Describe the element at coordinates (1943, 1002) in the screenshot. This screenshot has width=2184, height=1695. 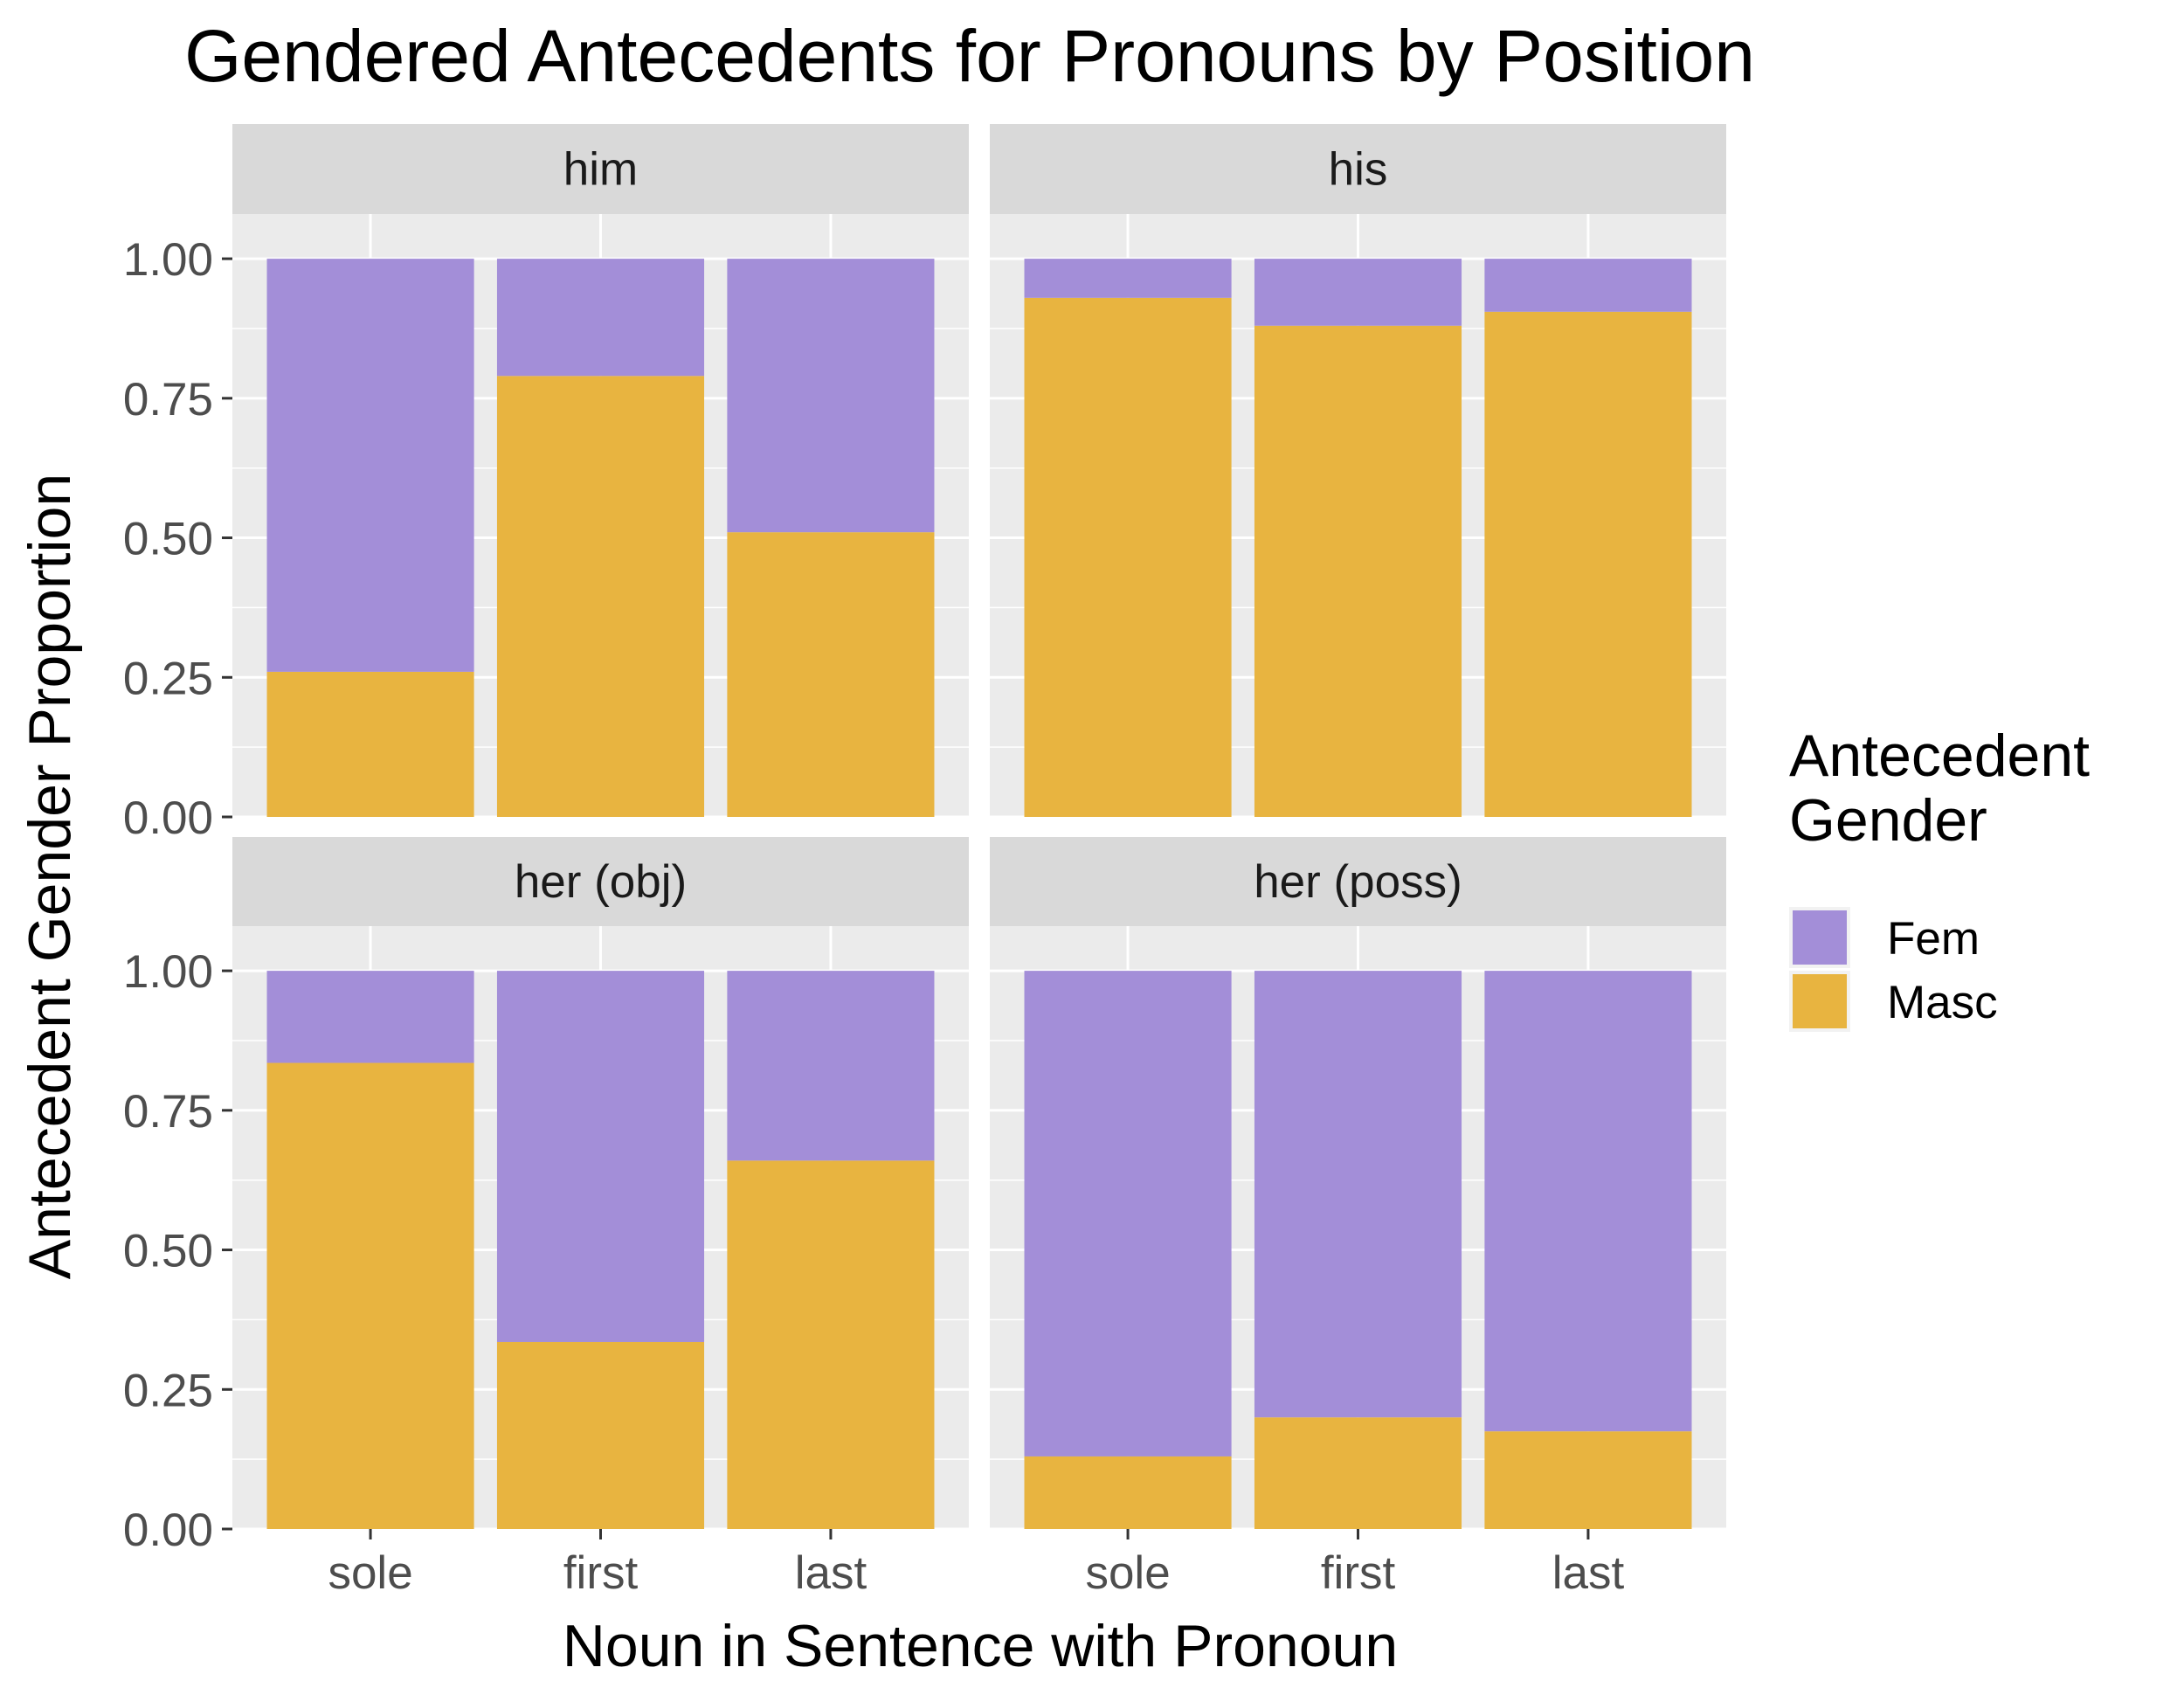
I see `legend-label-masc: Masc` at that location.